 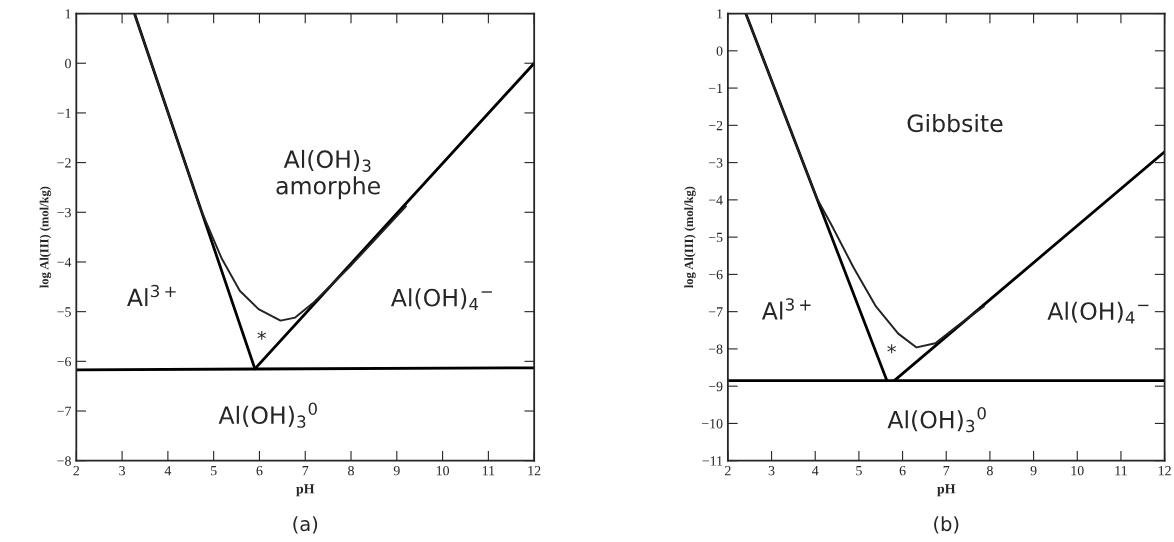 What do you see at coordinates (715, 386) in the screenshot?
I see `y-tick-label: −9` at bounding box center [715, 386].